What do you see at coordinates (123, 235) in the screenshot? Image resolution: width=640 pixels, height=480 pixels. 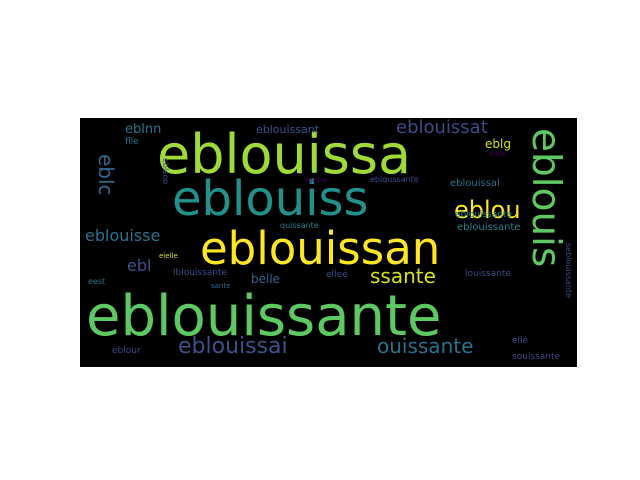 I see `word-eblouisse: eblouisse` at bounding box center [123, 235].